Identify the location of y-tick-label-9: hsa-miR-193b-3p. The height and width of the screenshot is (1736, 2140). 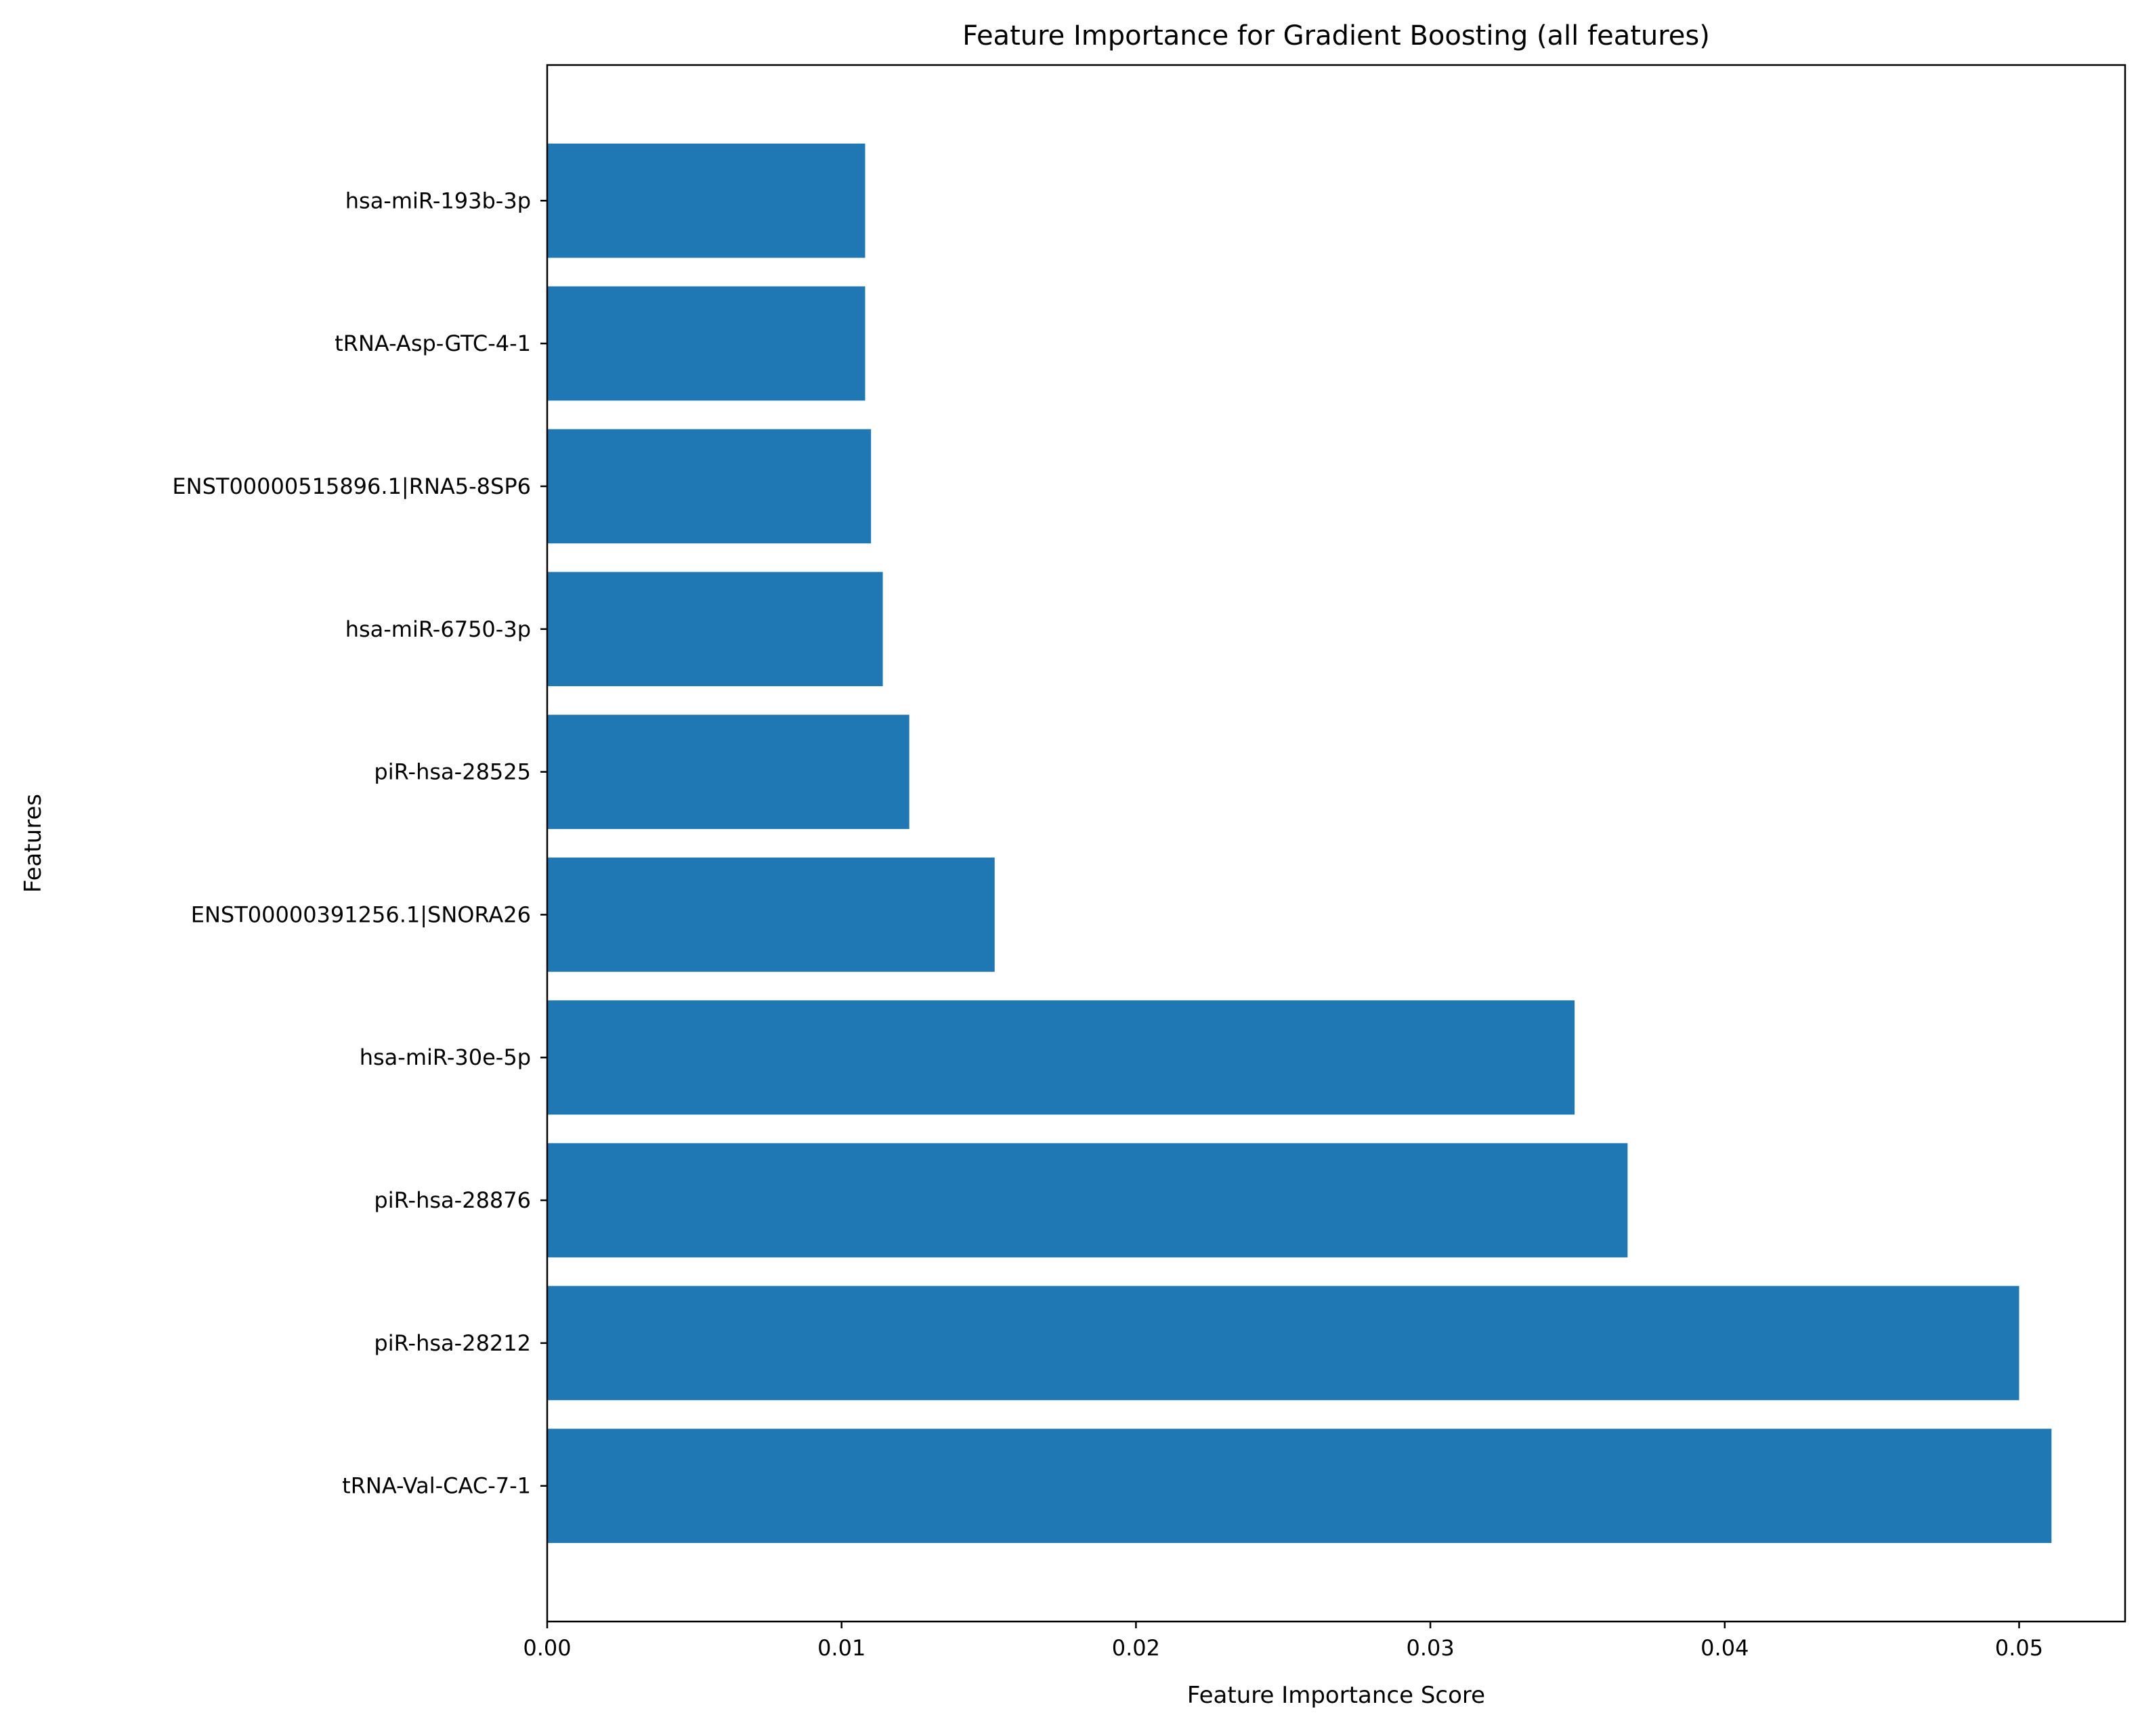
(438, 200).